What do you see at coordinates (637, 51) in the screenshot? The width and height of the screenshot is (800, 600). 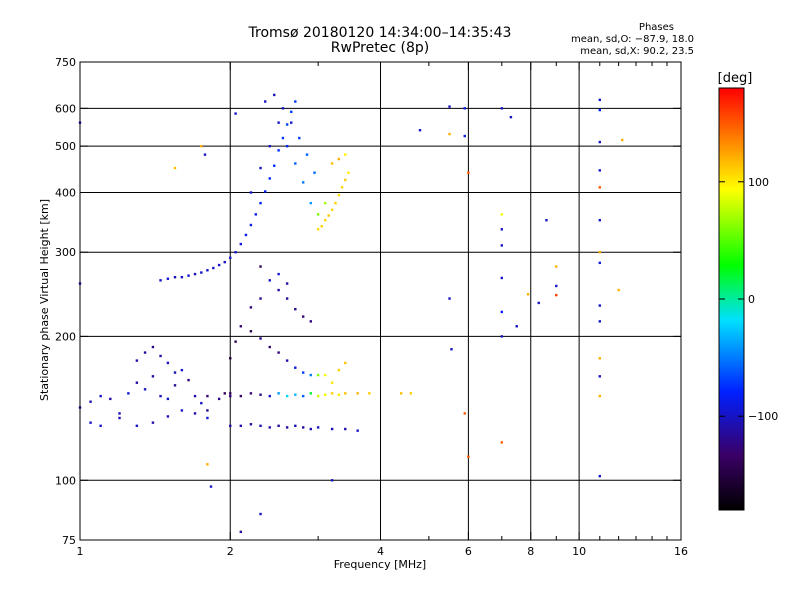 I see `phase-stat-x: mean, sd,X: 90.2, 23.5` at bounding box center [637, 51].